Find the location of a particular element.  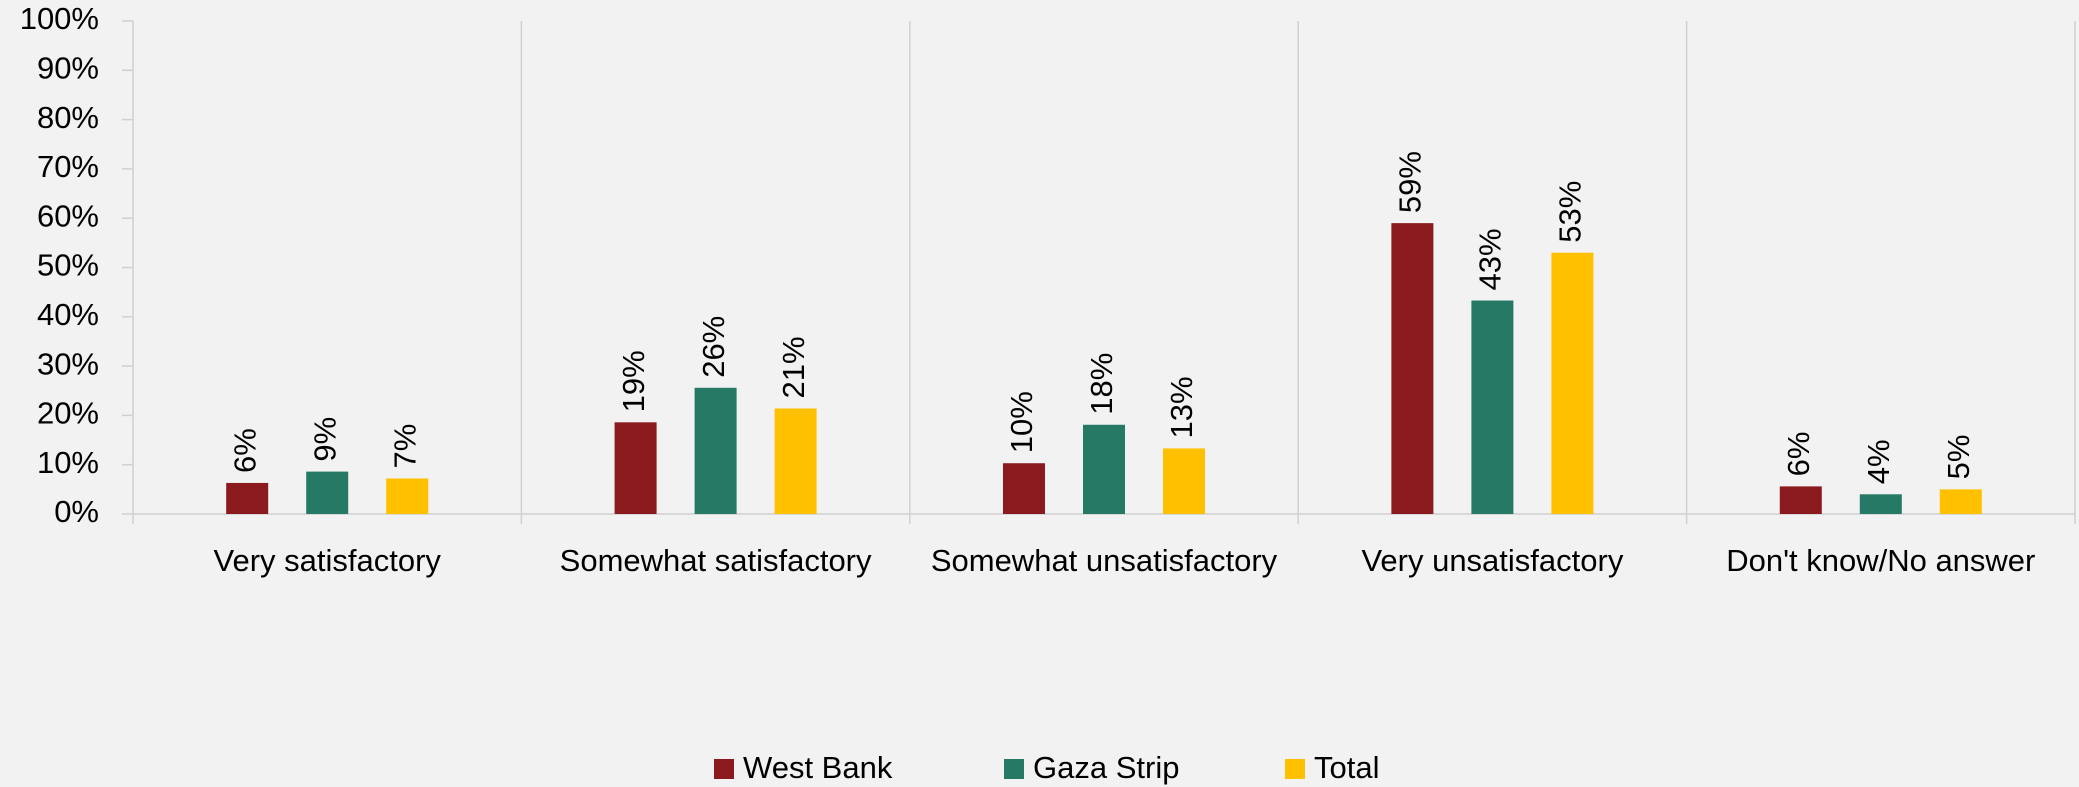

x-tick-label: Very unsatisfactory is located at coordinates (1492, 560).